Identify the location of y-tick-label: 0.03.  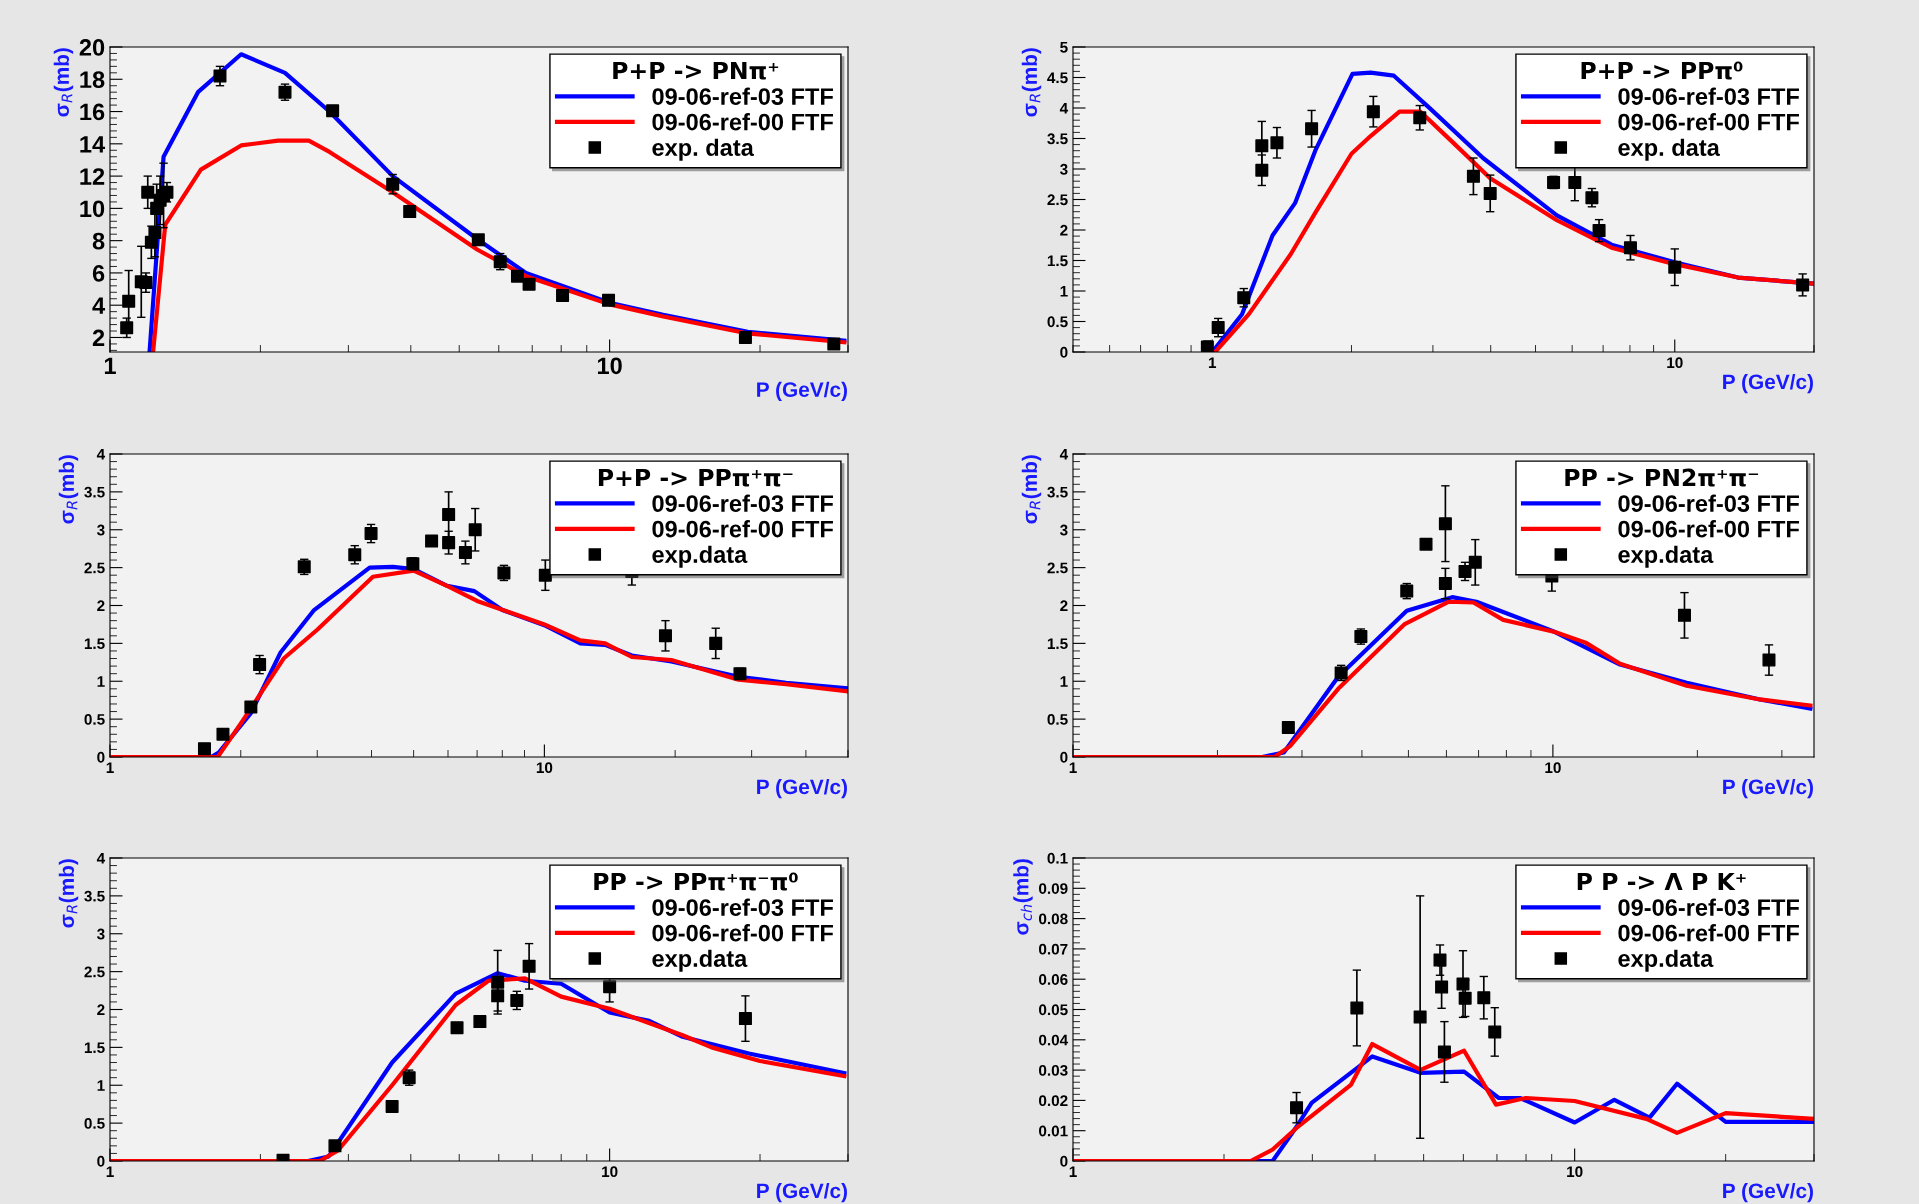
(1053, 1070).